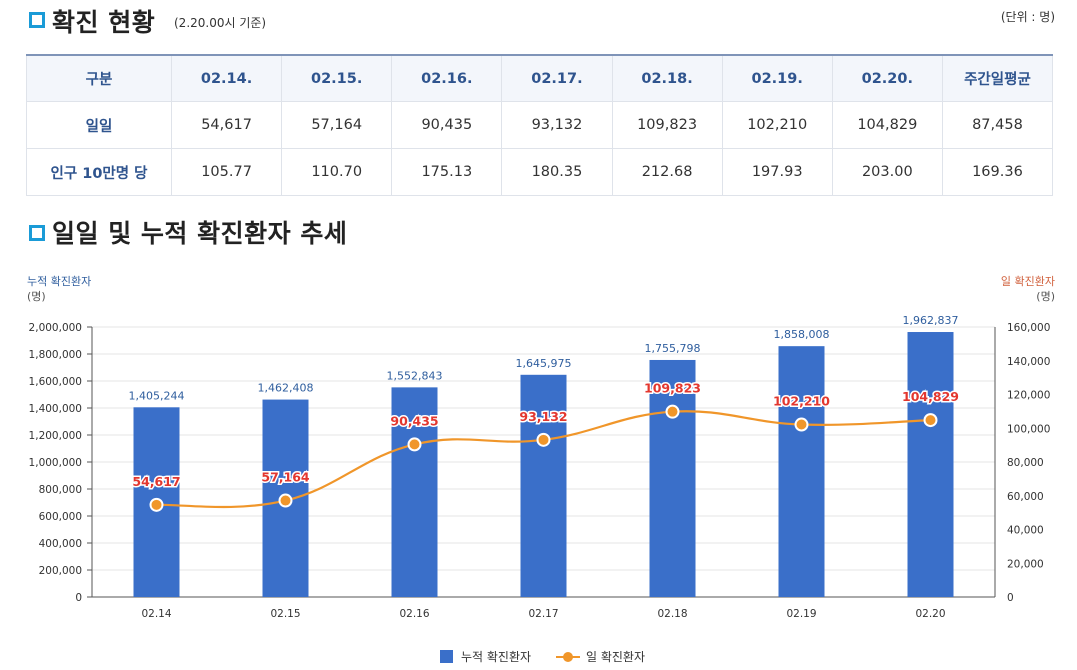  Describe the element at coordinates (99, 78) in the screenshot. I see `table-header-cell: 구분` at that location.